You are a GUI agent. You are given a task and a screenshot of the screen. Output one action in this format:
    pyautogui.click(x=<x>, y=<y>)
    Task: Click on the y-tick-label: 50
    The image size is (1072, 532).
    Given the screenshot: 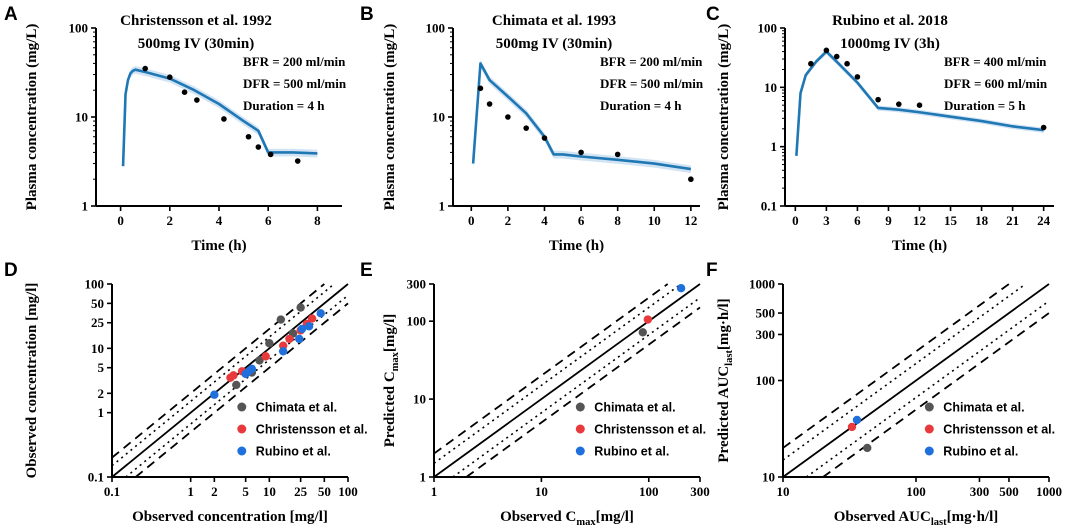 What is the action you would take?
    pyautogui.click(x=97, y=303)
    